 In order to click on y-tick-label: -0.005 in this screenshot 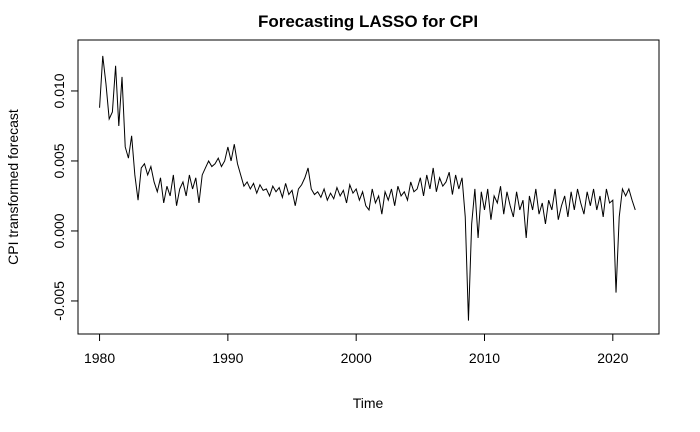, I will do `click(59, 301)`.